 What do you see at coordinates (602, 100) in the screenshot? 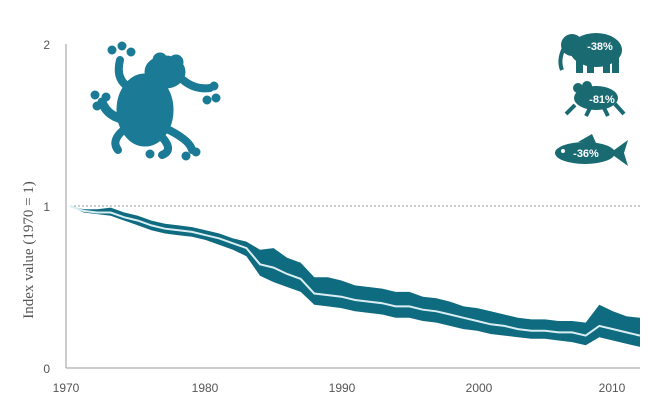
I see `frog-change-label: -81%` at bounding box center [602, 100].